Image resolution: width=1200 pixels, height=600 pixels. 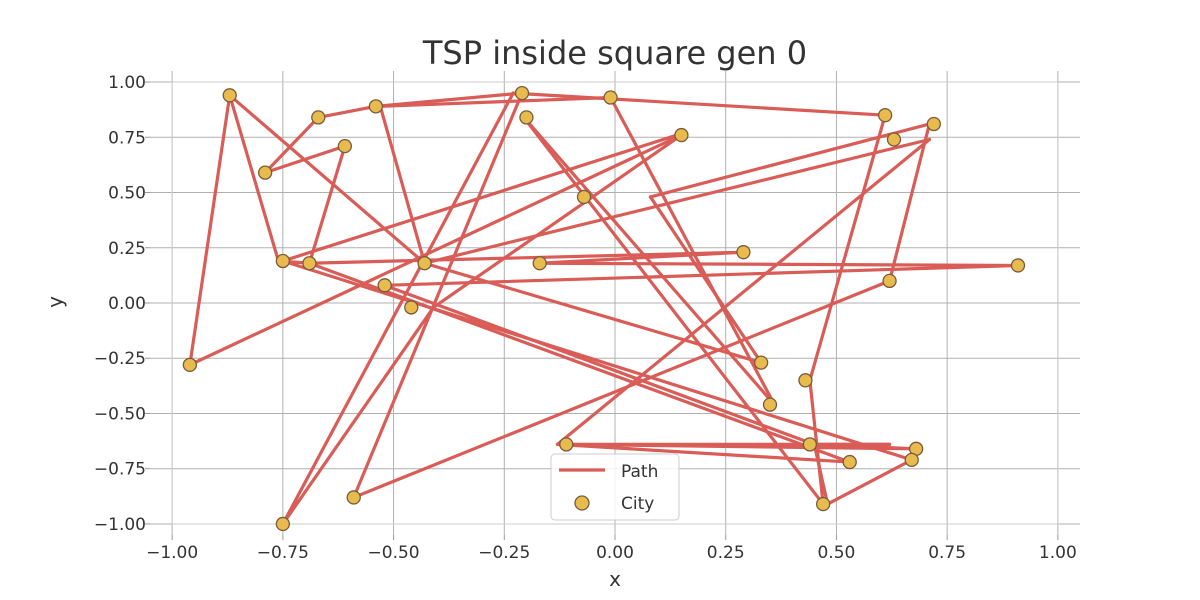 What do you see at coordinates (1058, 553) in the screenshot?
I see `x-tick-label: 1.00` at bounding box center [1058, 553].